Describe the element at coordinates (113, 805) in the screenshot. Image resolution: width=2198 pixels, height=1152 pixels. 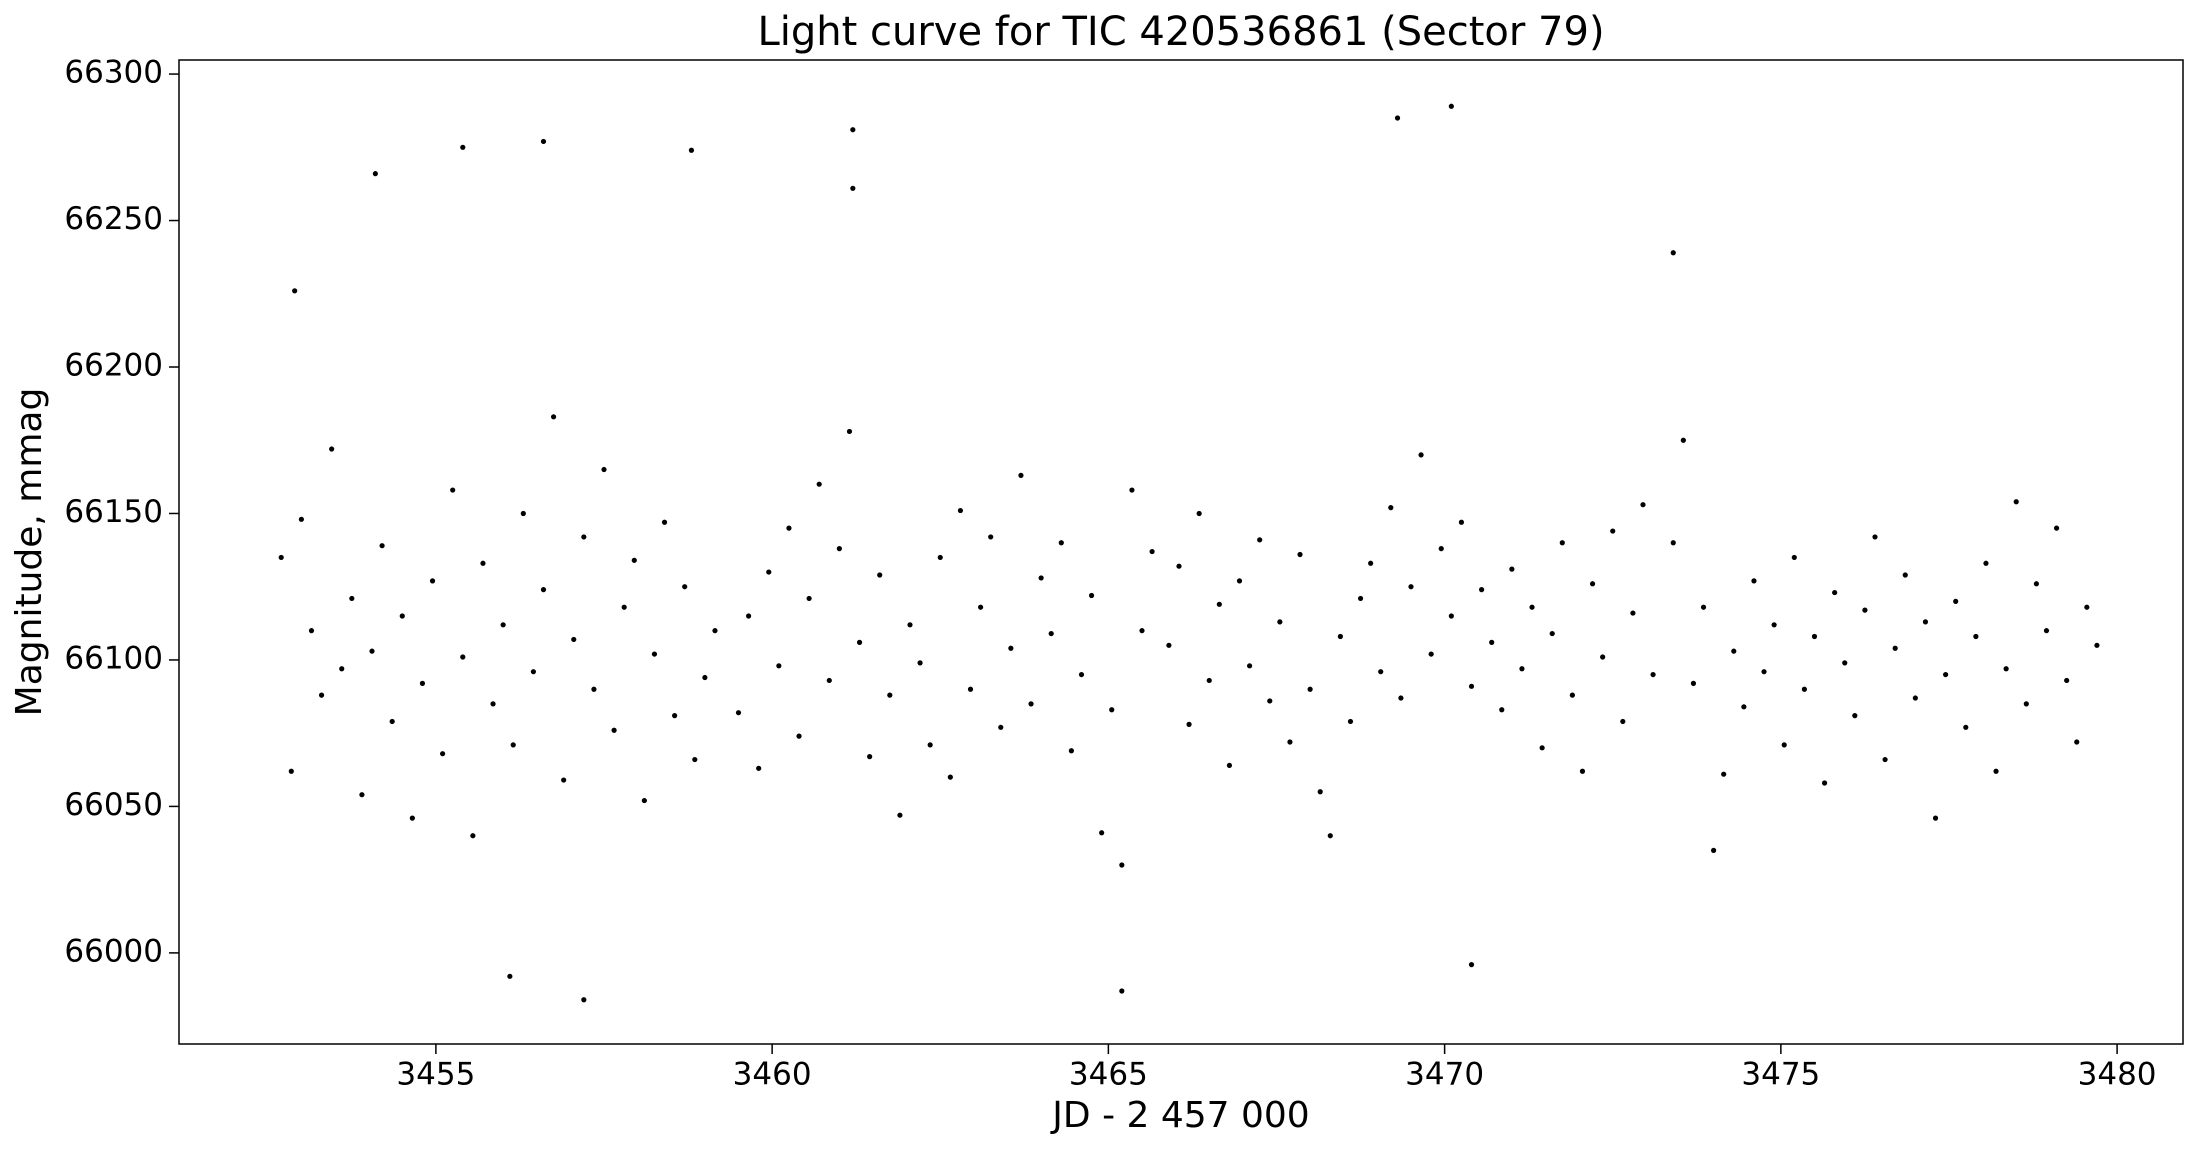
I see `y-tick-label: 66050` at that location.